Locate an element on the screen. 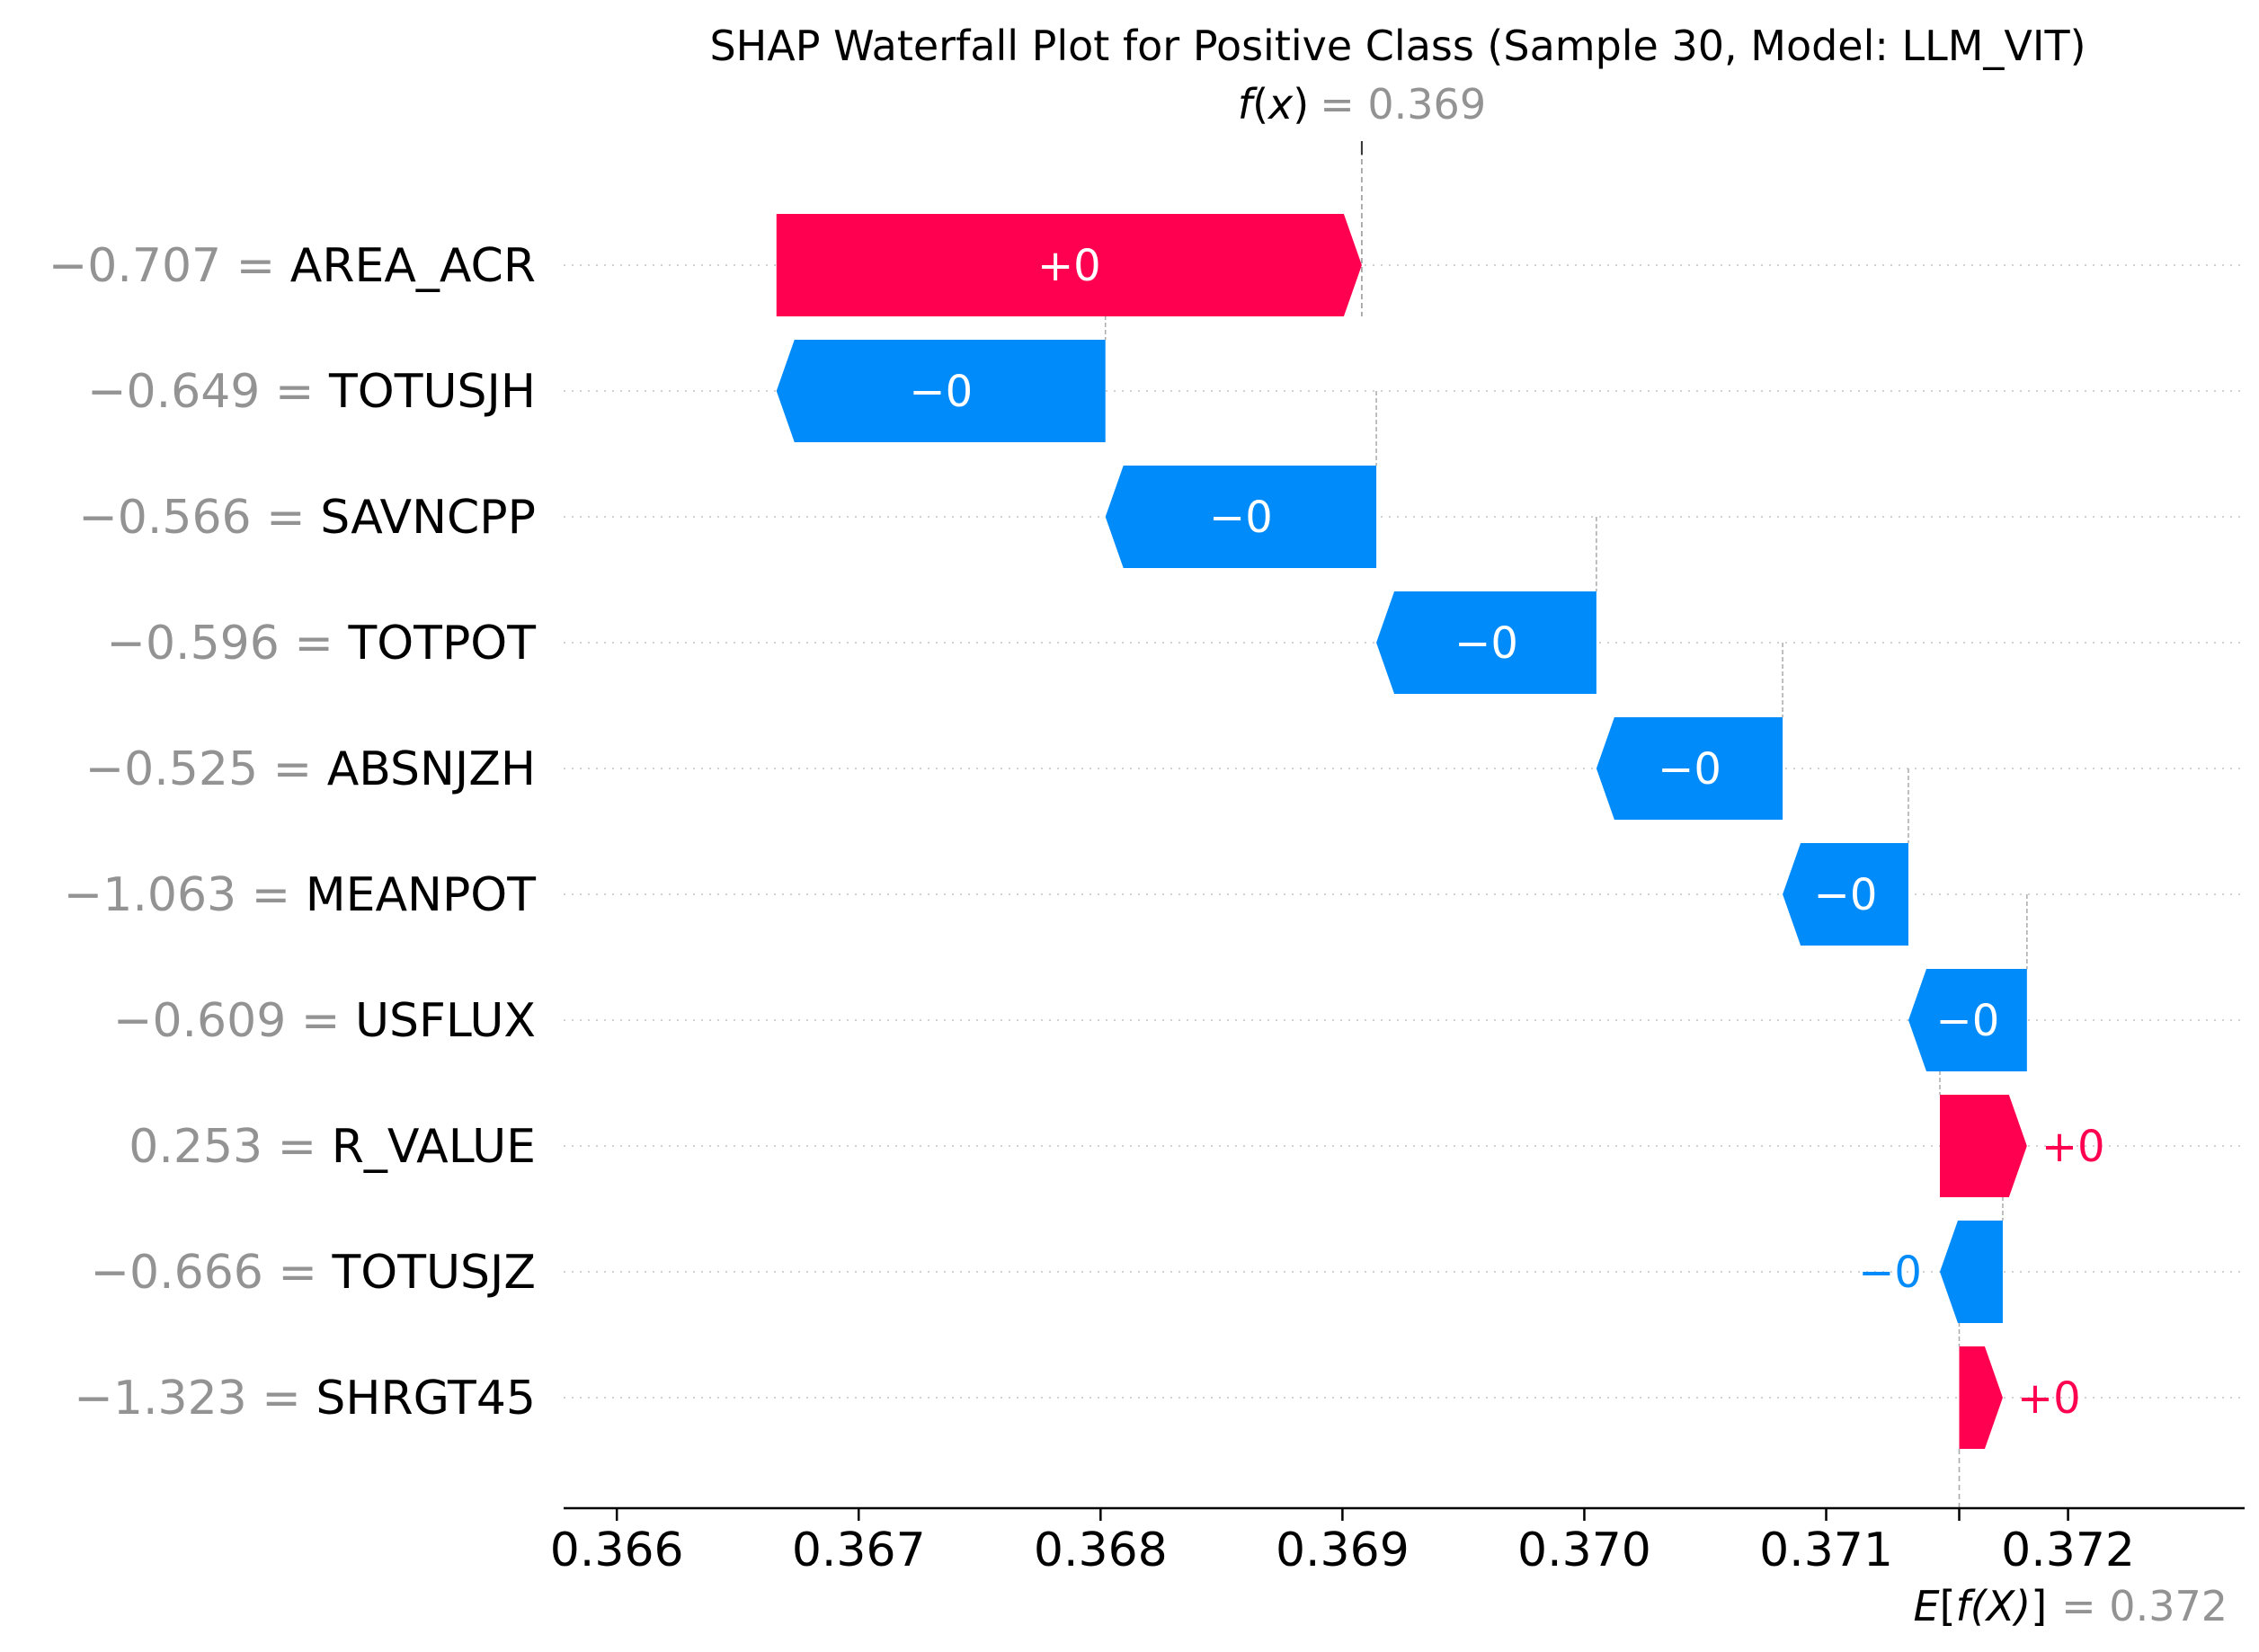 The image size is (2259, 1652). feature-value: −1.323 = is located at coordinates (195, 1399).